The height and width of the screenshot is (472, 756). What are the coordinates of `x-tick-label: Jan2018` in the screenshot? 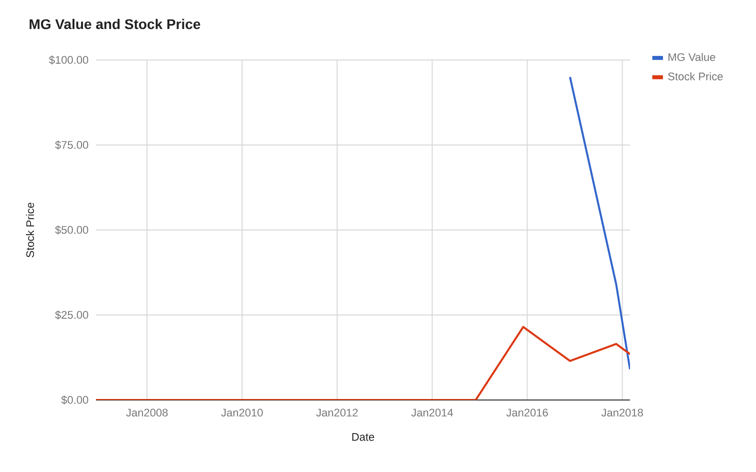 It's located at (622, 412).